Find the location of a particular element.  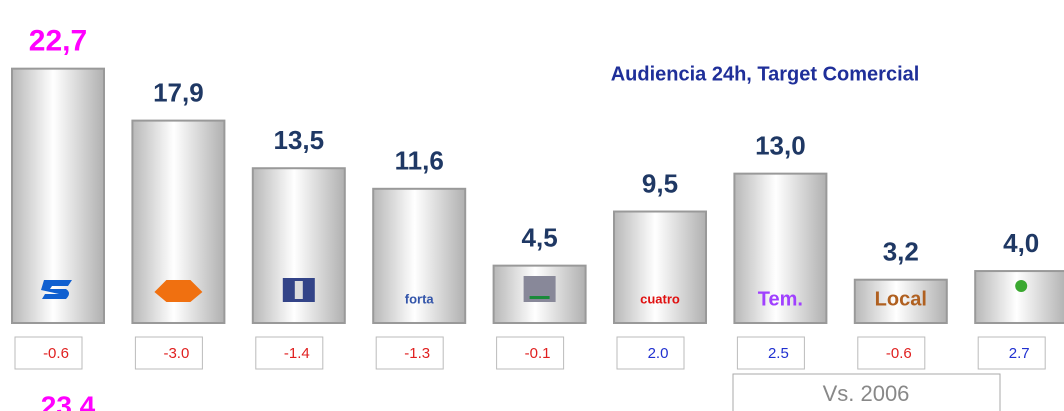

value-label: 11,6 is located at coordinates (419, 161).